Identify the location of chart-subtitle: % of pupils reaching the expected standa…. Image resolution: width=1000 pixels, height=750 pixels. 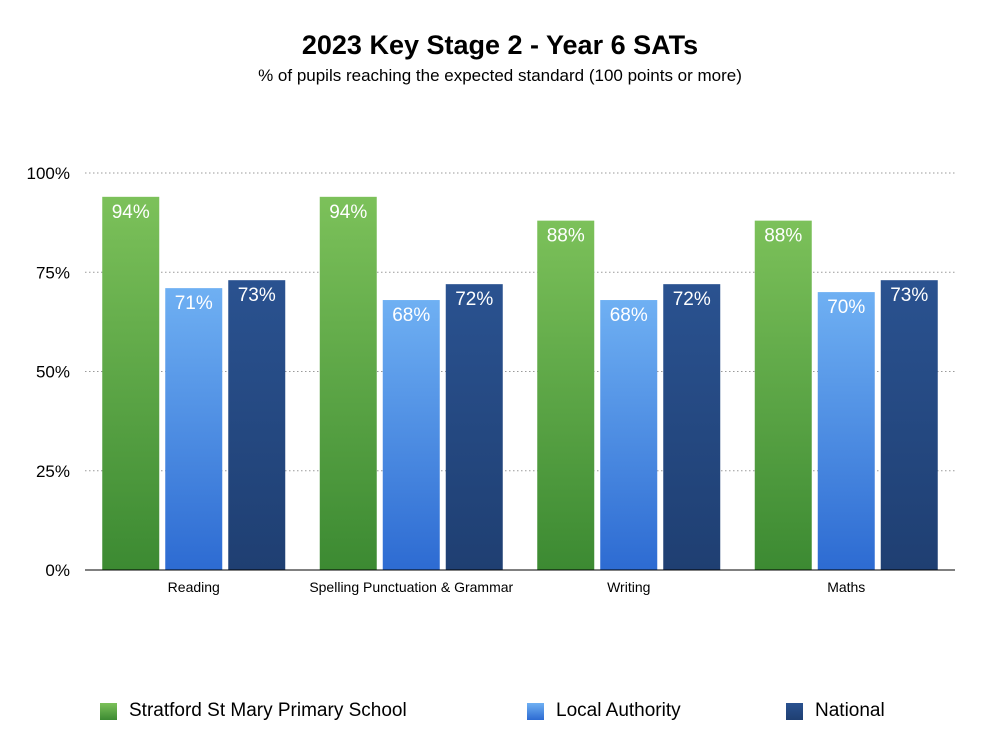
(500, 75).